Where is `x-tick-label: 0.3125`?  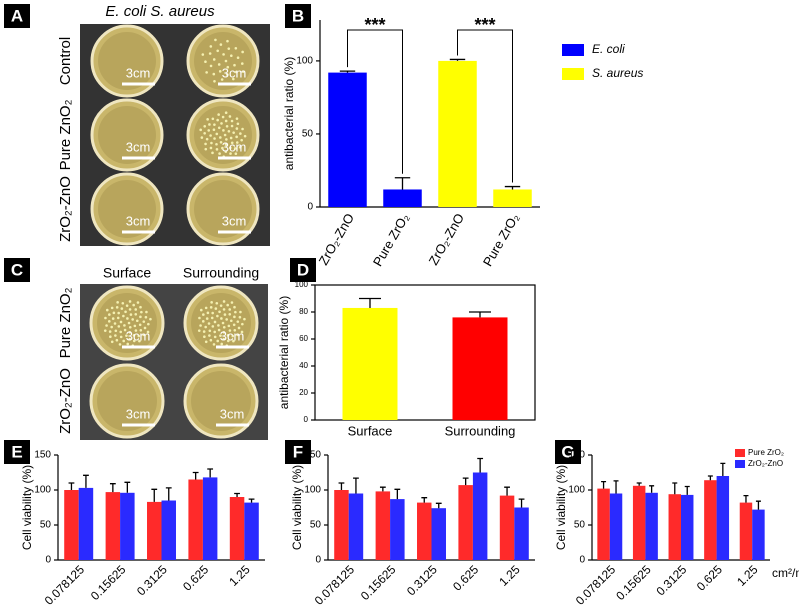 x-tick-label: 0.3125 is located at coordinates (152, 580).